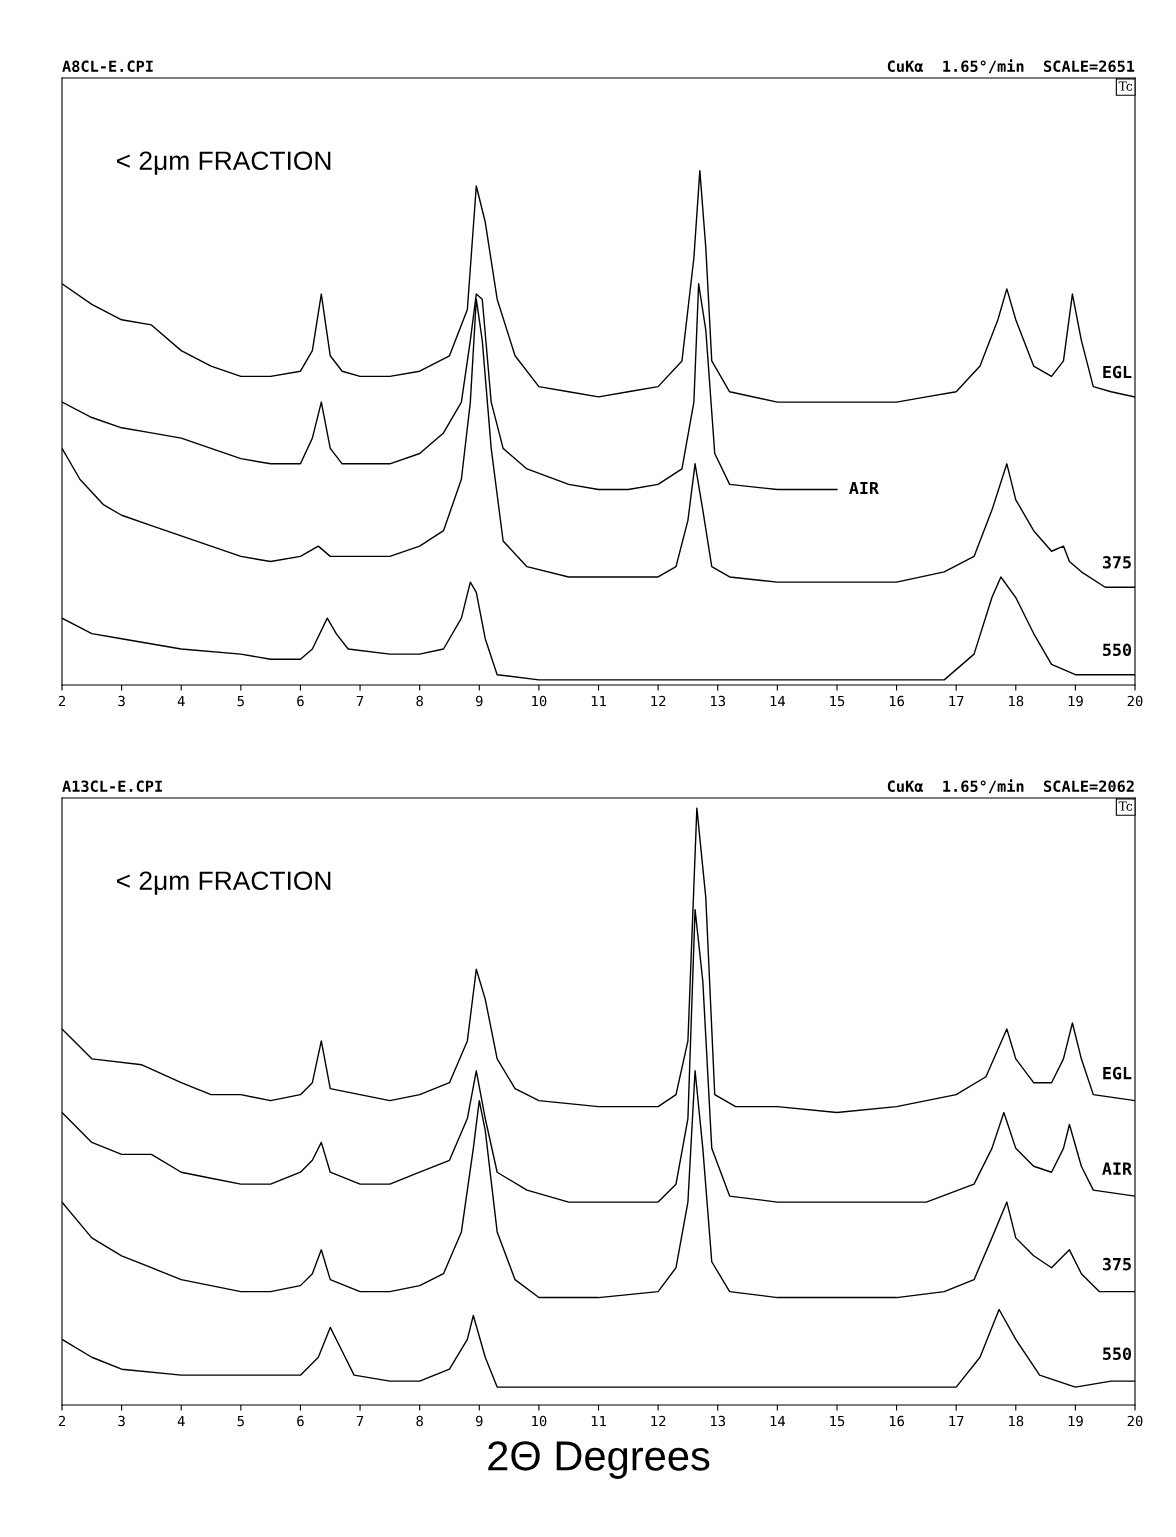 This screenshot has width=1176, height=1537. Describe the element at coordinates (107, 66) in the screenshot. I see `chart-title: A8CL-E.CPI` at that location.